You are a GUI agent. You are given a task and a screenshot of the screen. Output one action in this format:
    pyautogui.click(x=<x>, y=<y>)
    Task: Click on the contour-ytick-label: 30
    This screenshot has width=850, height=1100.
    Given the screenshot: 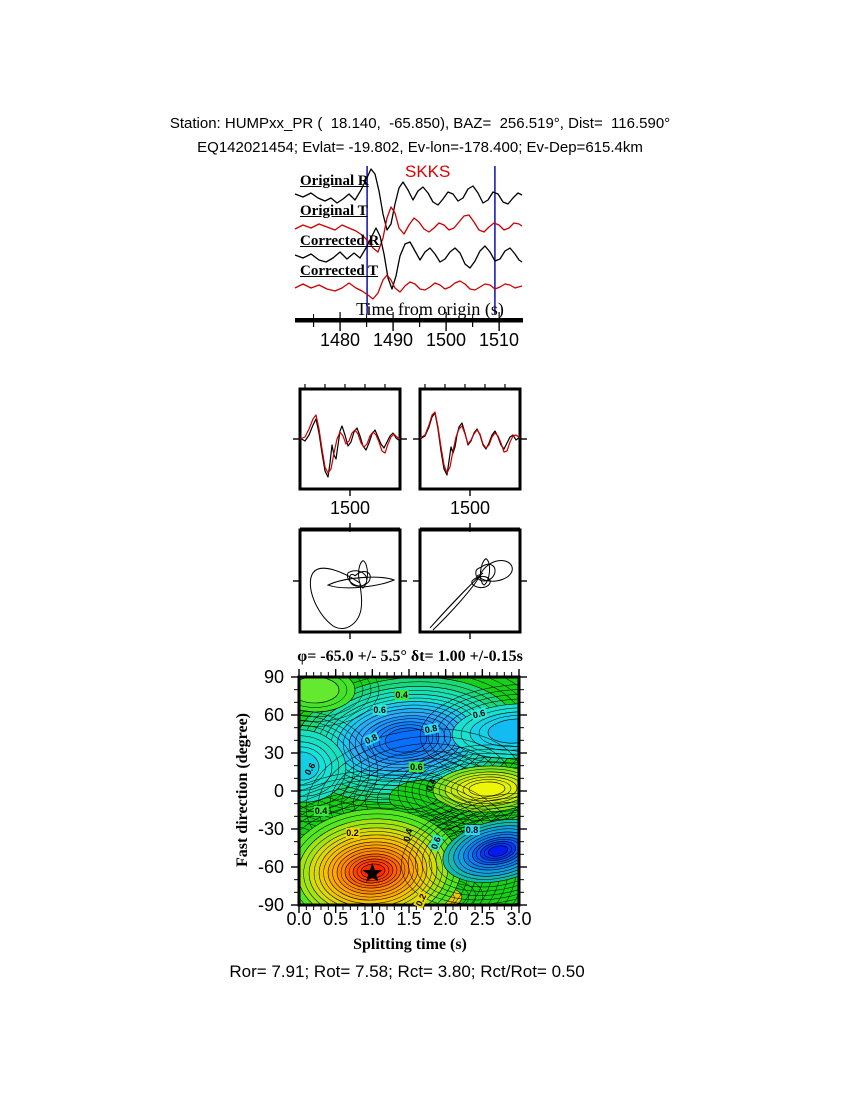 What is the action you would take?
    pyautogui.click(x=273, y=753)
    